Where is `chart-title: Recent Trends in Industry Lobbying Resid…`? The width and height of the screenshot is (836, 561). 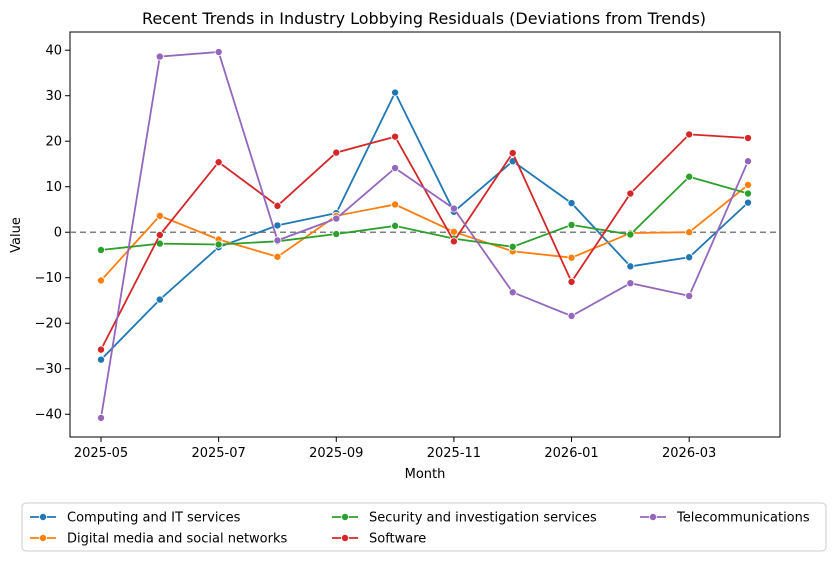
chart-title: Recent Trends in Industry Lobbying Resid… is located at coordinates (424, 18).